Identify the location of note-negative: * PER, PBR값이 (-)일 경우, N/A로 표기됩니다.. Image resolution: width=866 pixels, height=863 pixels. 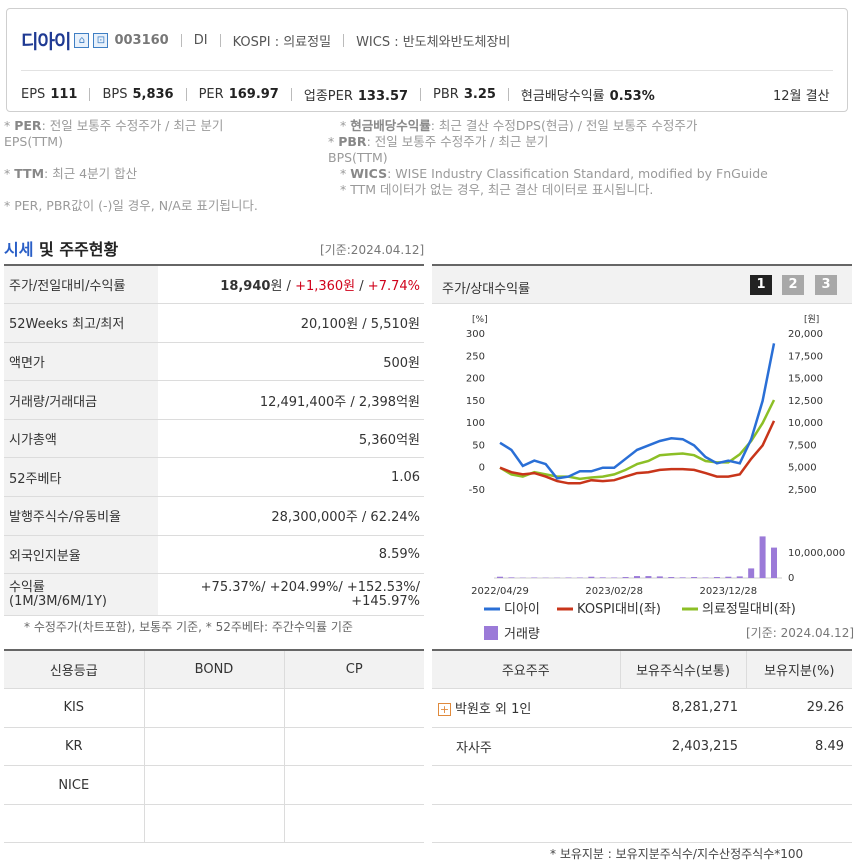
(131, 205).